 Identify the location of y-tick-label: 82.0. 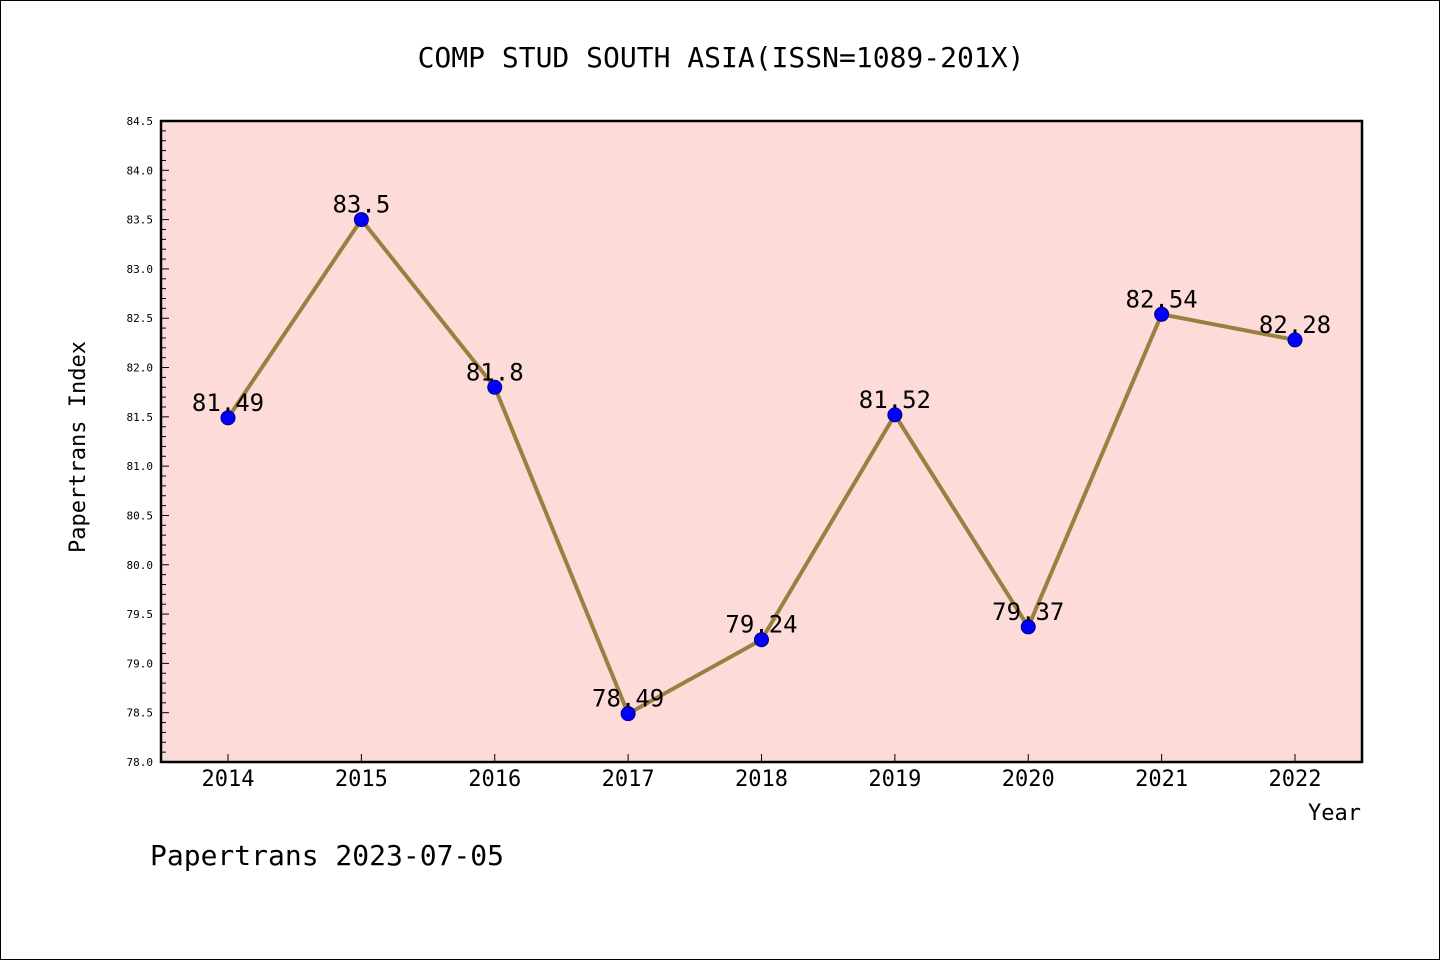
(140, 368).